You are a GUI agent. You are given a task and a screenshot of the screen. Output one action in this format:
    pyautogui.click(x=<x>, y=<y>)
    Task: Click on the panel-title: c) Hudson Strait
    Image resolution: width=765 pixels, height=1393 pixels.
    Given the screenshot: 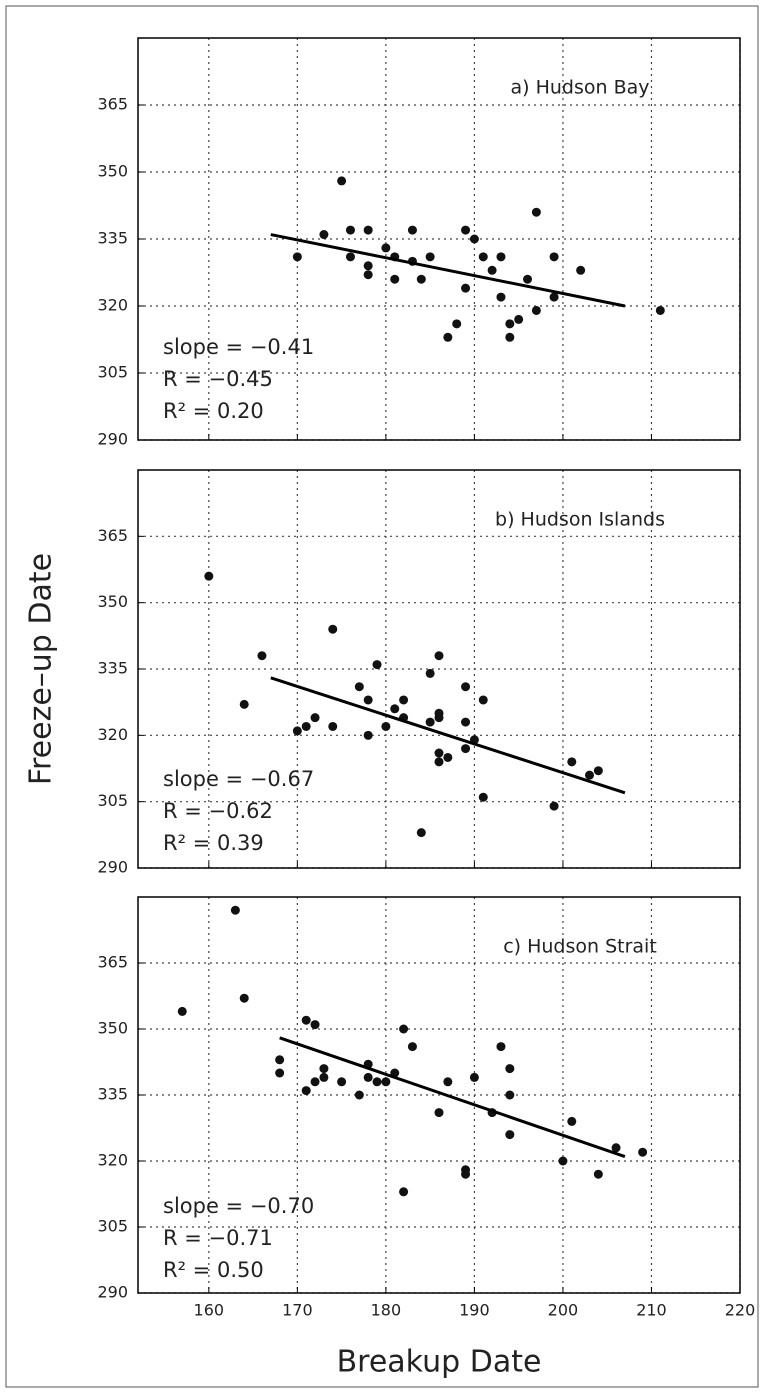 What is the action you would take?
    pyautogui.click(x=580, y=947)
    